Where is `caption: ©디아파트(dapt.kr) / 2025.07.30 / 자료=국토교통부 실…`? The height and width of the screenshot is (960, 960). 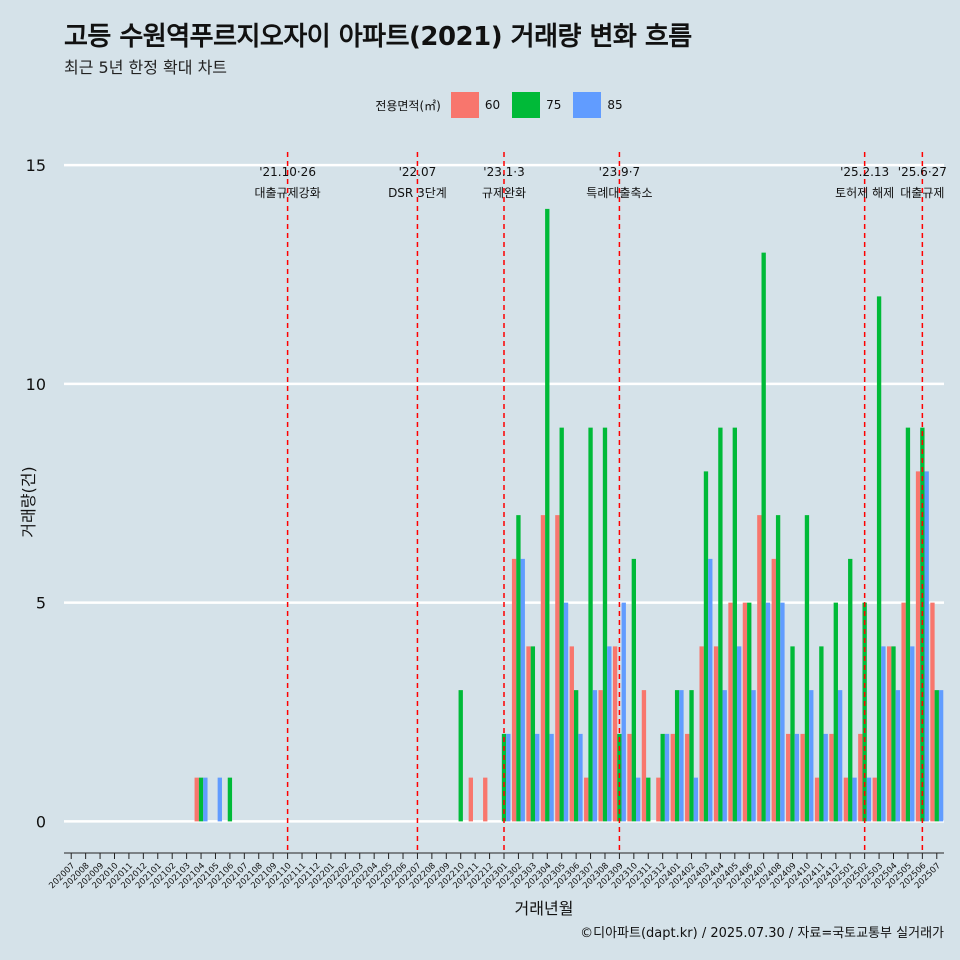
caption: ©디아파트(dapt.kr) / 2025.07.30 / 자료=국토교통부 실… is located at coordinates (762, 933).